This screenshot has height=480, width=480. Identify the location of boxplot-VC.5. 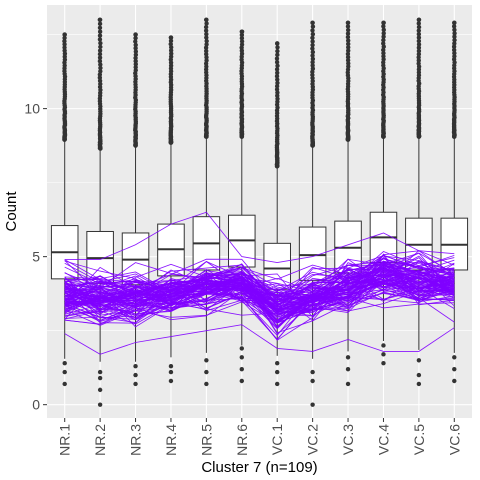
(419, 202).